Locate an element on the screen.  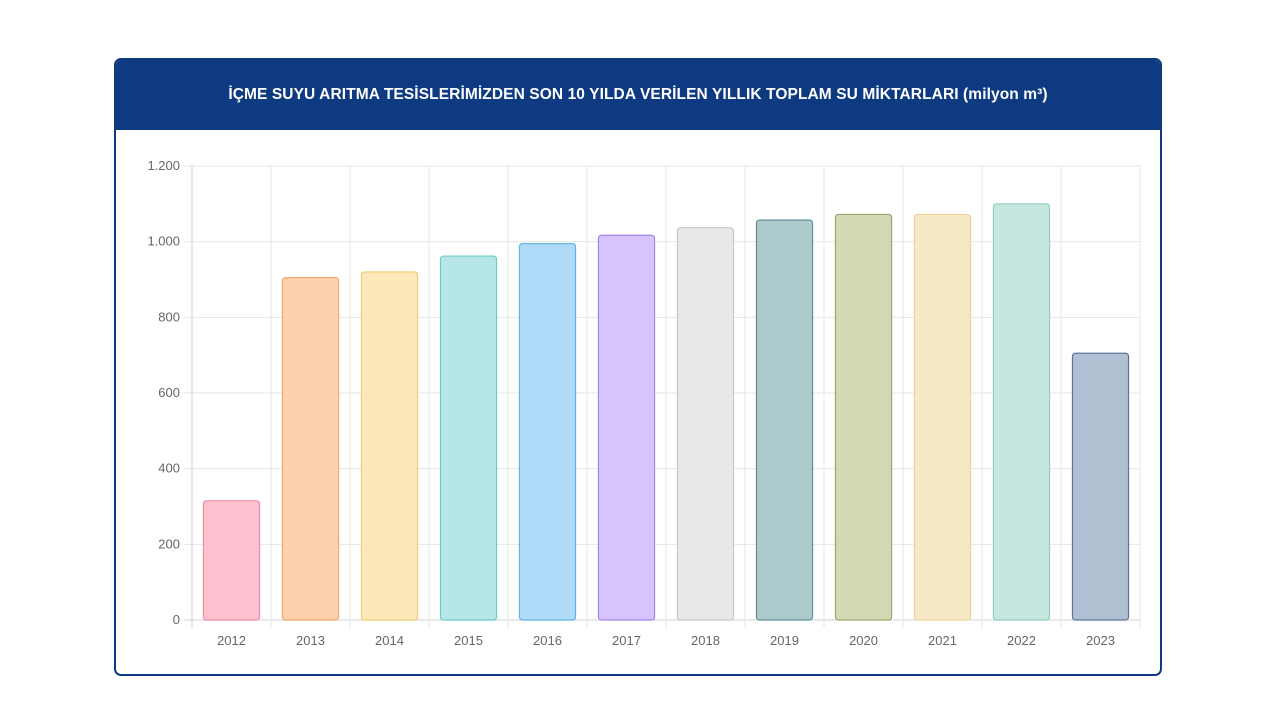
x-tick-label: 2023 is located at coordinates (1100, 640).